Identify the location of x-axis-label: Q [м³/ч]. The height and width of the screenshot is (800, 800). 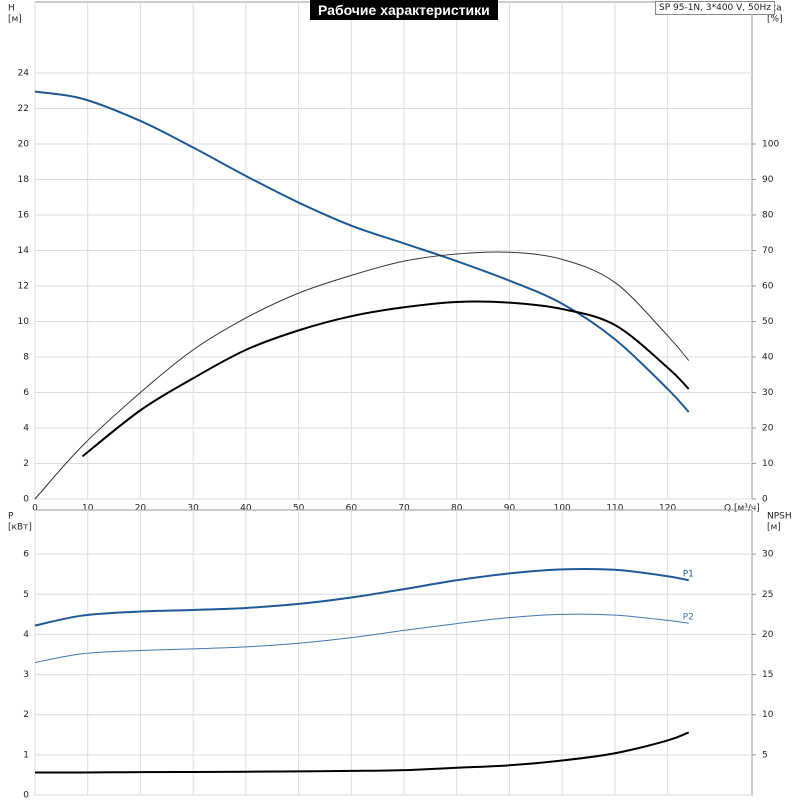
(742, 509).